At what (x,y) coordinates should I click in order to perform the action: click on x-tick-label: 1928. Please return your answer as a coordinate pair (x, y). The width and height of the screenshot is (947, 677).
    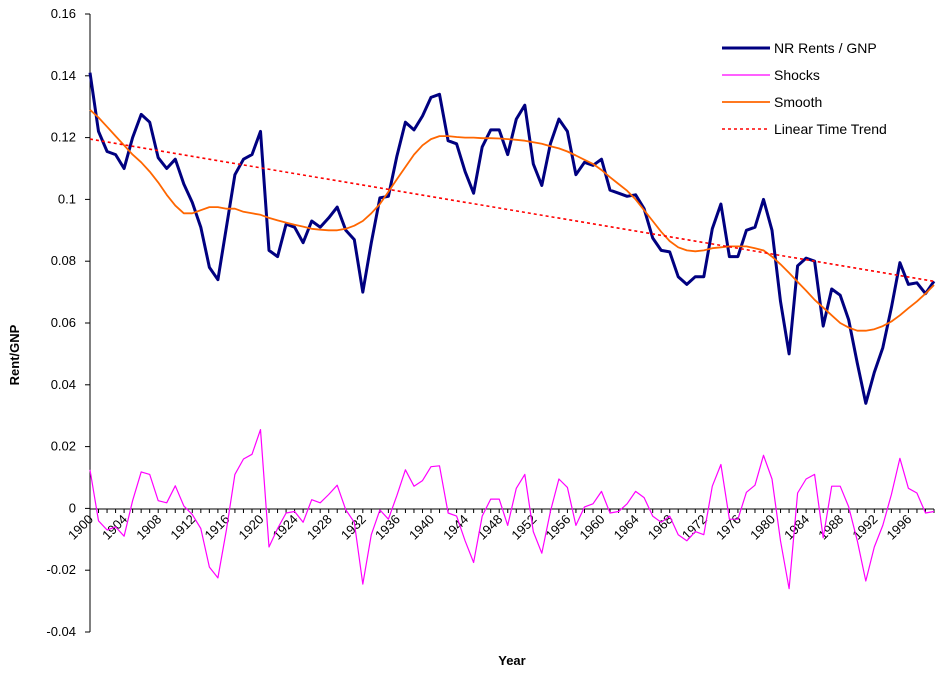
    Looking at the image, I should click on (319, 527).